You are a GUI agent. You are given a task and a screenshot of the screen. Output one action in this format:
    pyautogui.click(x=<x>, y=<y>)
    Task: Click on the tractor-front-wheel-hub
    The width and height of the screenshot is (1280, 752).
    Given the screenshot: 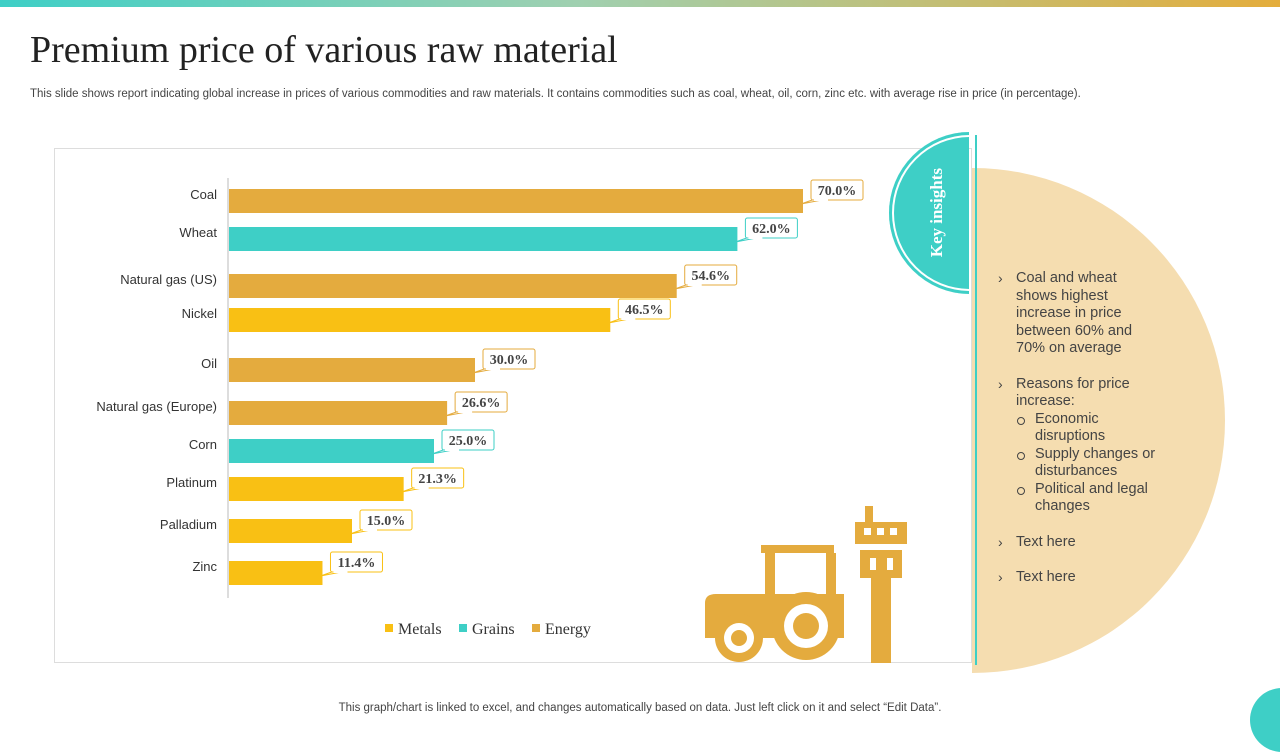 What is the action you would take?
    pyautogui.click(x=739, y=638)
    